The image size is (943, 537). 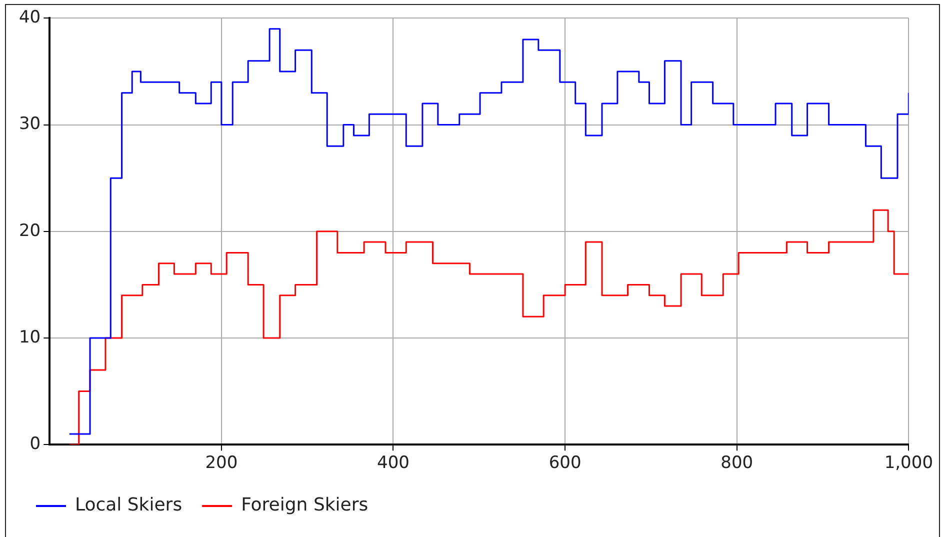 I want to click on x-tick-label: 400, so click(x=393, y=463).